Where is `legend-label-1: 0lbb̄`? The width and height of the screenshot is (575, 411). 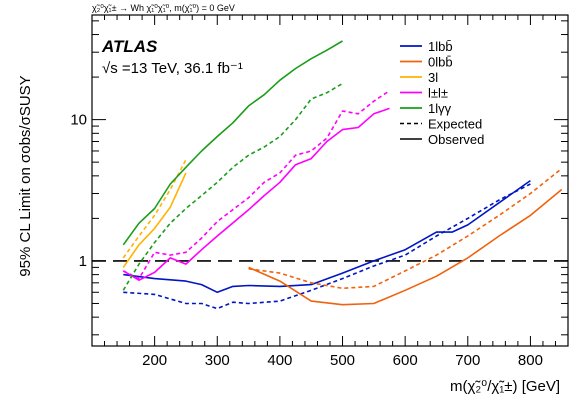
legend-label-1: 0lbb̄ is located at coordinates (440, 62).